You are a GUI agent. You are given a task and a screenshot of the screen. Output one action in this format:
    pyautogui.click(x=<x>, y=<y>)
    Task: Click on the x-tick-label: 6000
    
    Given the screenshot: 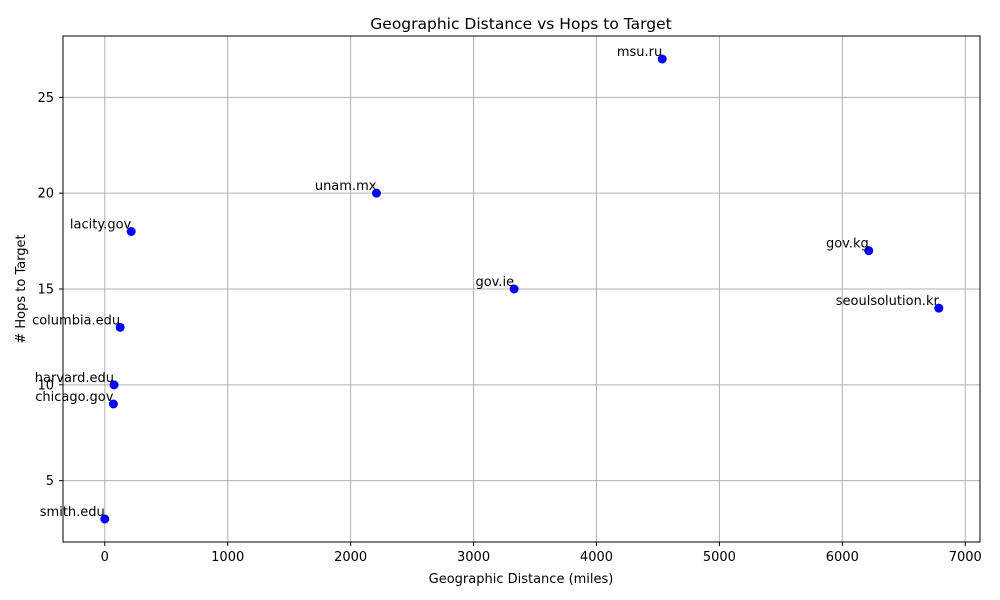 What is the action you would take?
    pyautogui.click(x=842, y=557)
    